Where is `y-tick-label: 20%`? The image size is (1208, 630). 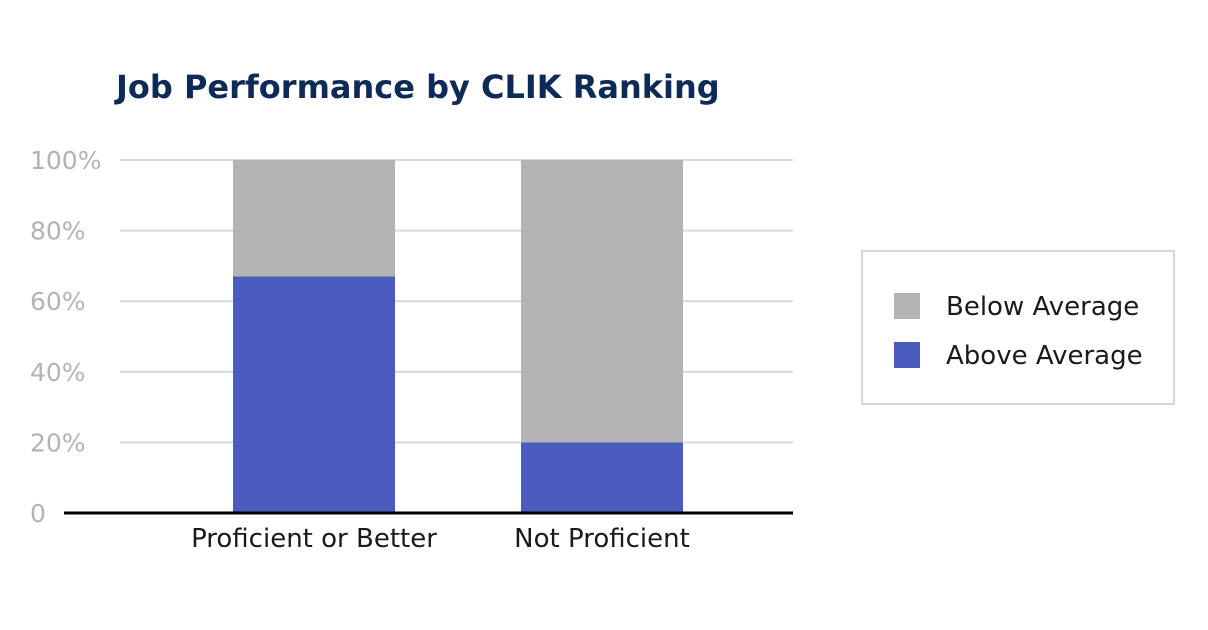
y-tick-label: 20% is located at coordinates (58, 442).